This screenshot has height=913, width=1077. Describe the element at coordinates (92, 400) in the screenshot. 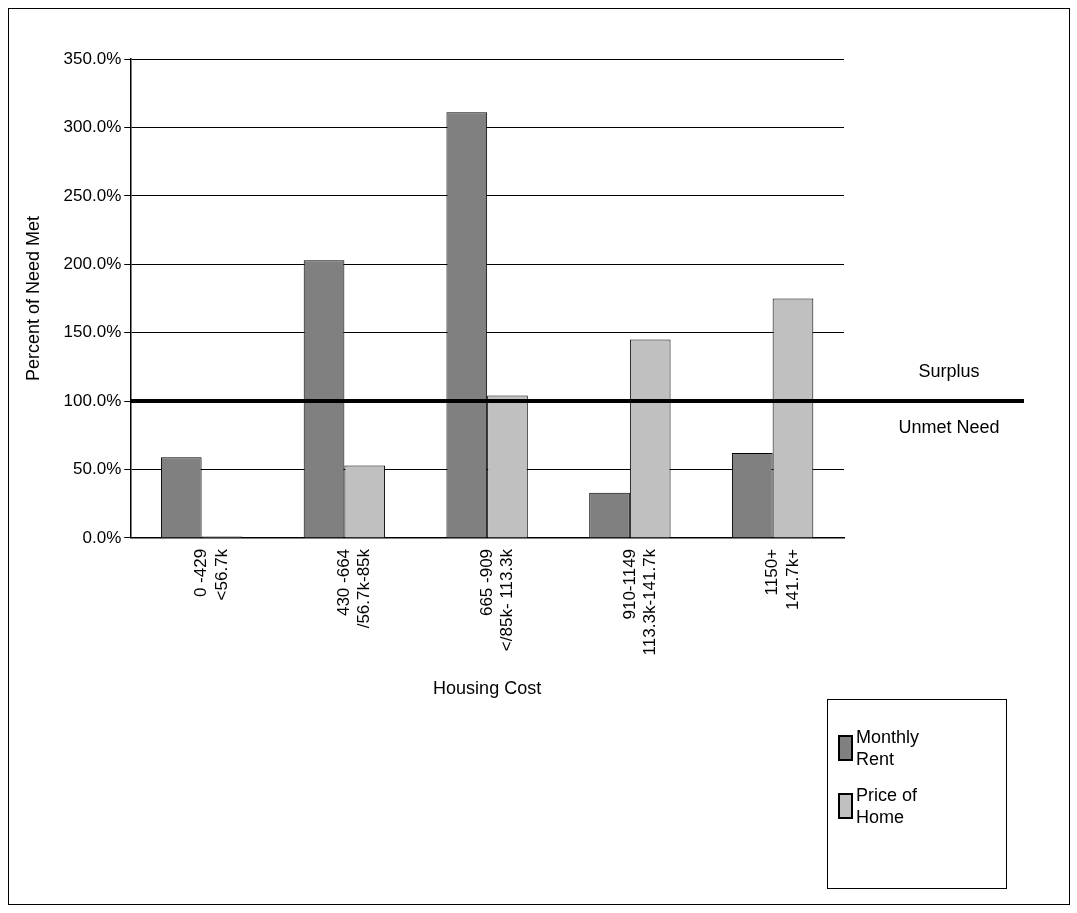

I see `y-tick-label: 100.0%` at that location.